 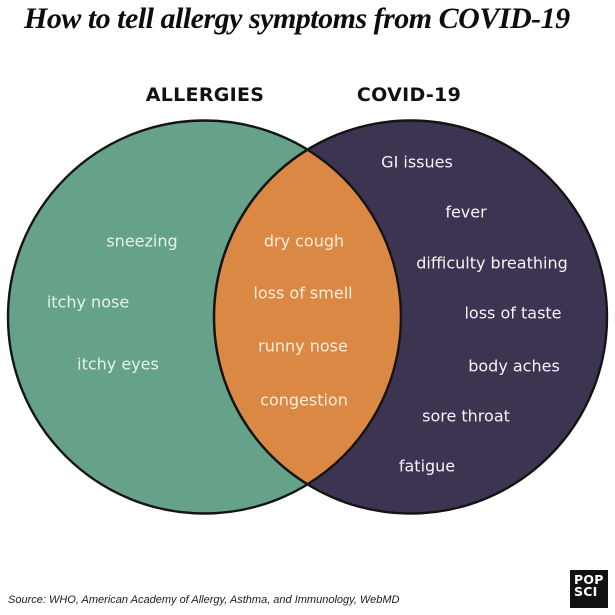 I want to click on symptom-body-aches: body aches, so click(x=514, y=366).